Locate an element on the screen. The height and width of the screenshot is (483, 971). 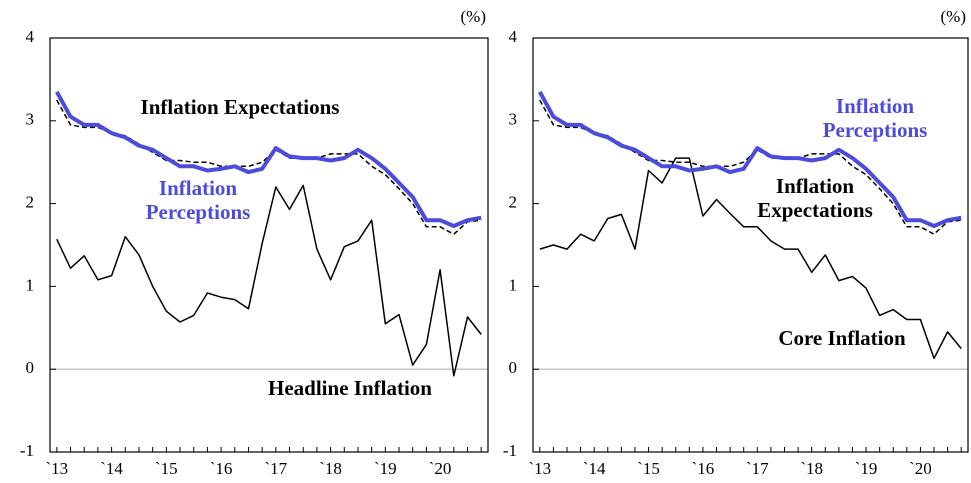
series-label: Headline Inflation is located at coordinates (350, 388).